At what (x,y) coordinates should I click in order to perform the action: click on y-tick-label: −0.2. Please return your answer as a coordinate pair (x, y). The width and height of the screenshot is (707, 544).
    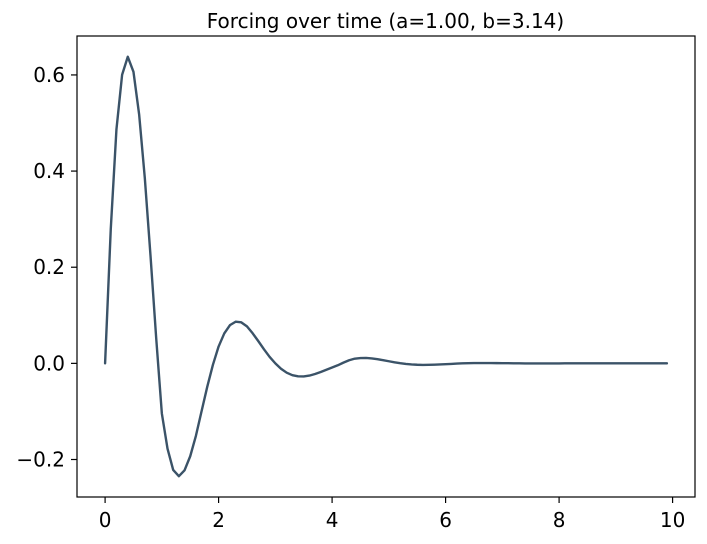
    Looking at the image, I should click on (40, 460).